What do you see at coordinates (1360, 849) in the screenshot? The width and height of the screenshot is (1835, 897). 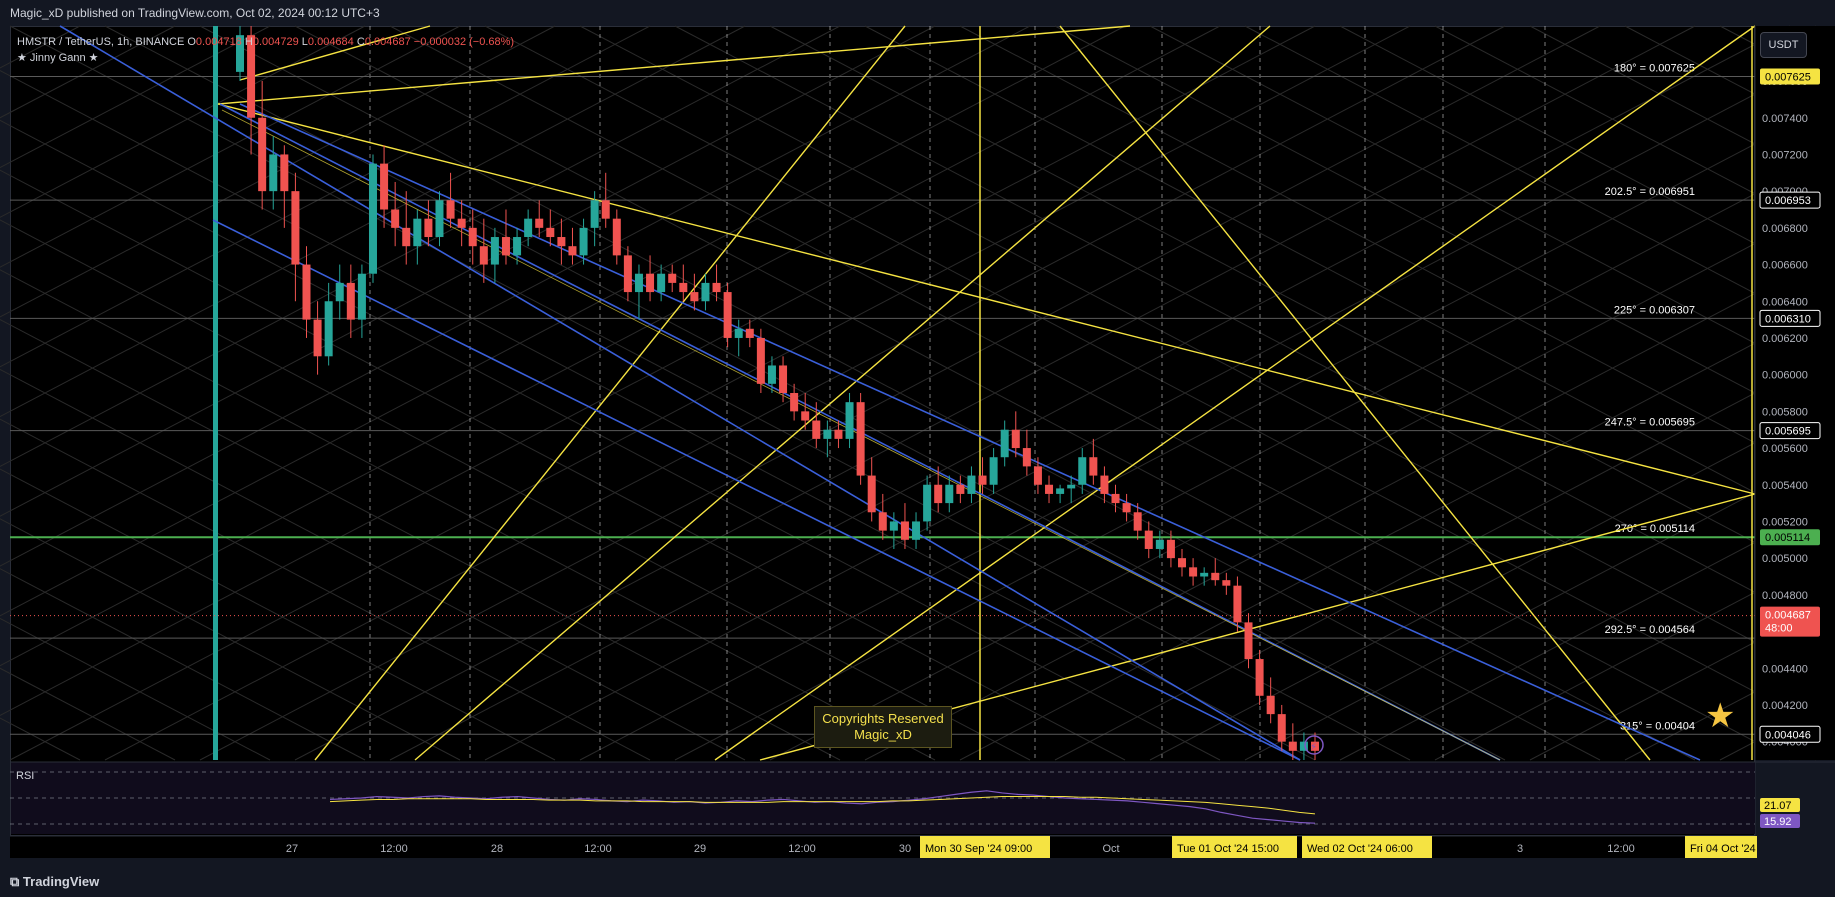 I see `time-highlight-label: Wed 02 Oct '24 06:00` at bounding box center [1360, 849].